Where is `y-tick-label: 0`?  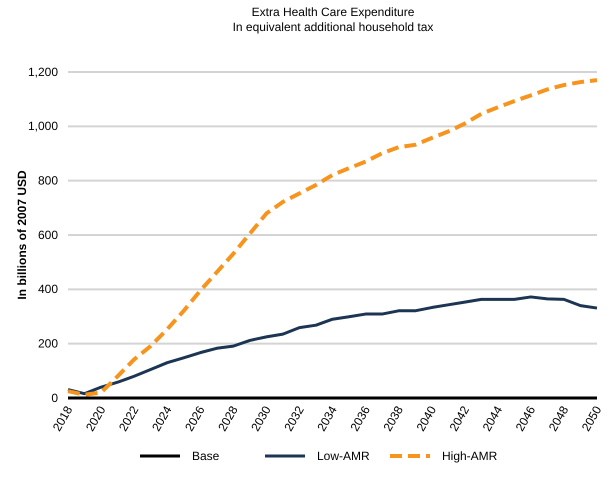 y-tick-label: 0 is located at coordinates (54, 397).